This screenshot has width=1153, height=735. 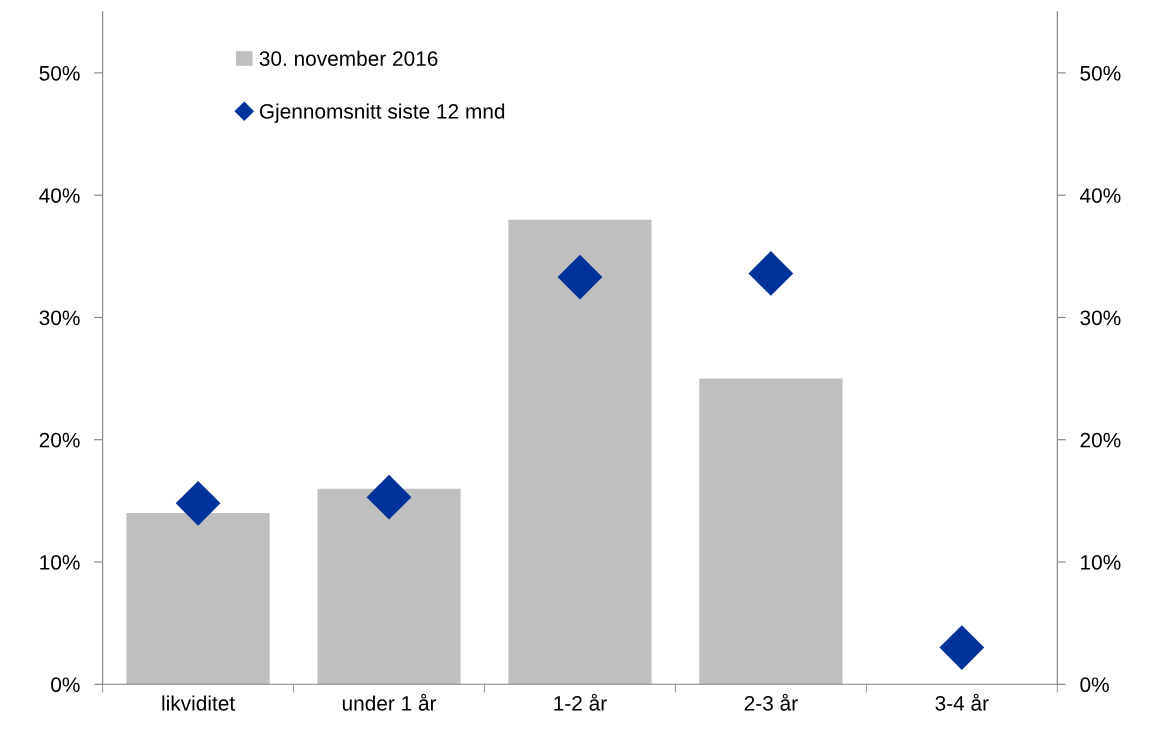 What do you see at coordinates (580, 702) in the screenshot?
I see `x-tick-label: 1-2 år` at bounding box center [580, 702].